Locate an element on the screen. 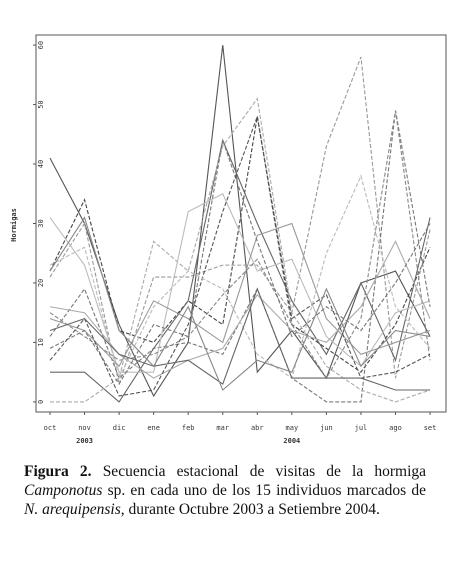 The height and width of the screenshot is (580, 450). caption-label: Figura 2. is located at coordinates (58, 471).